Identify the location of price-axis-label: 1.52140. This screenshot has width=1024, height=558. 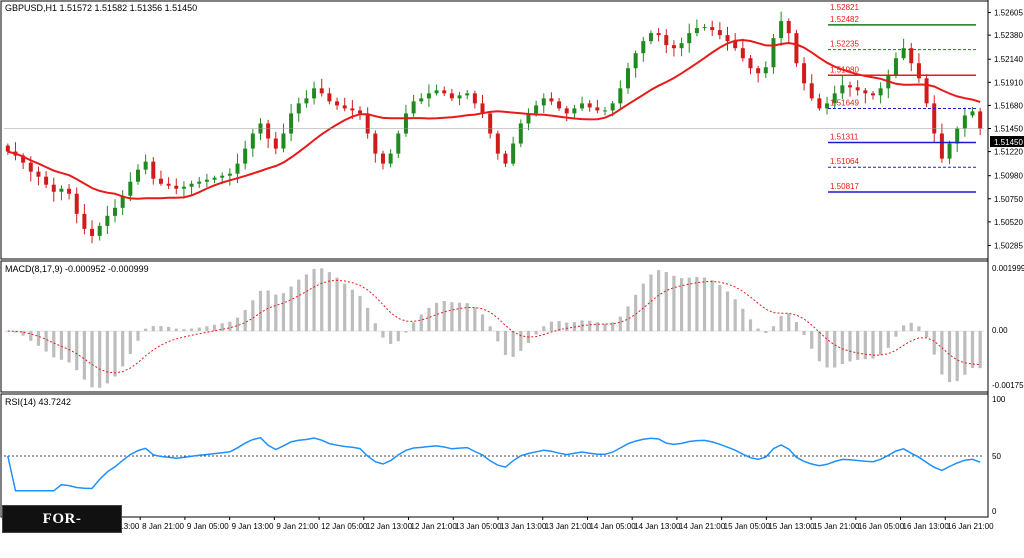
(1008, 59).